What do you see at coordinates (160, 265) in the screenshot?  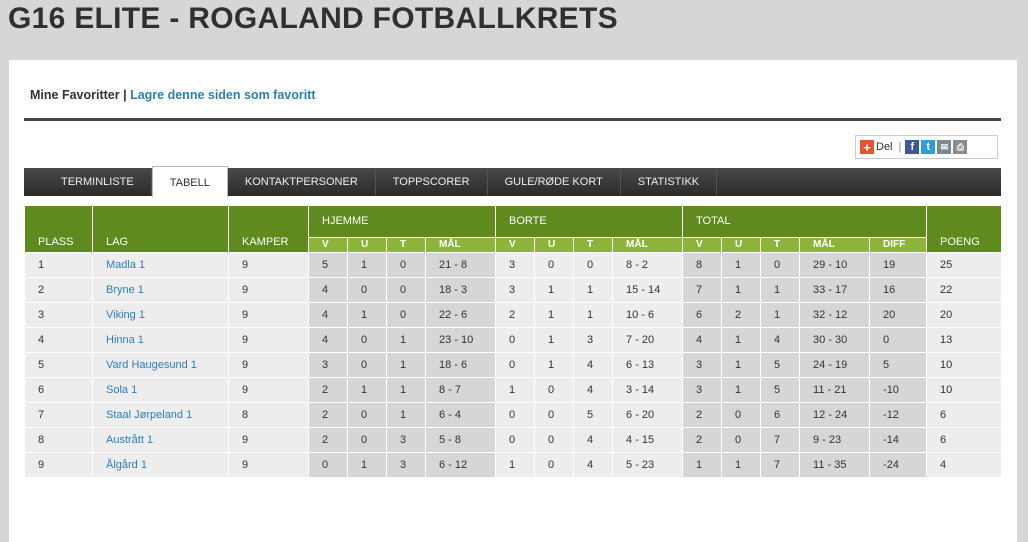 I see `team-link: Madla 1` at bounding box center [160, 265].